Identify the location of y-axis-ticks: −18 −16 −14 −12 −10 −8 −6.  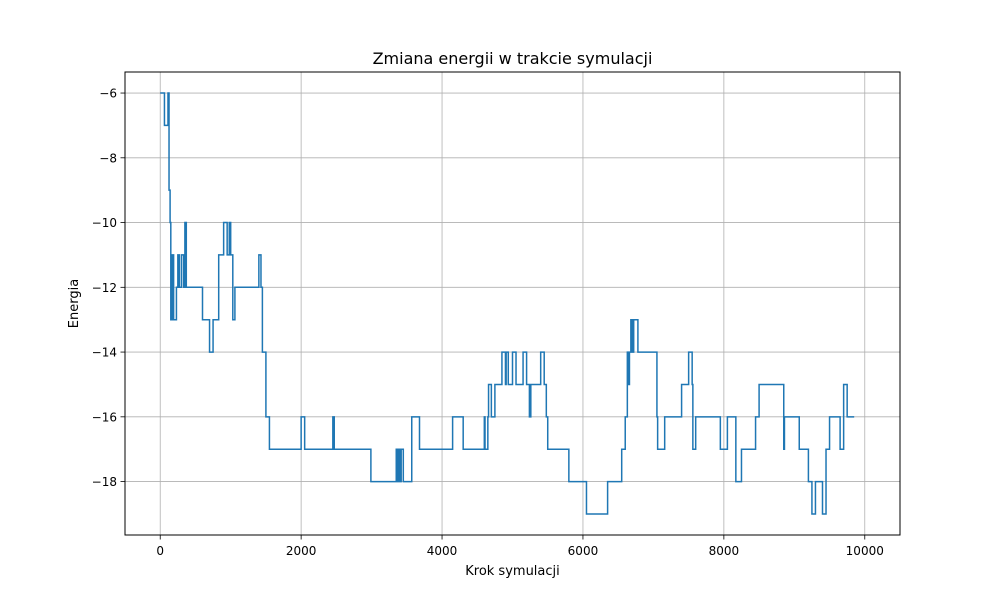
(108, 288).